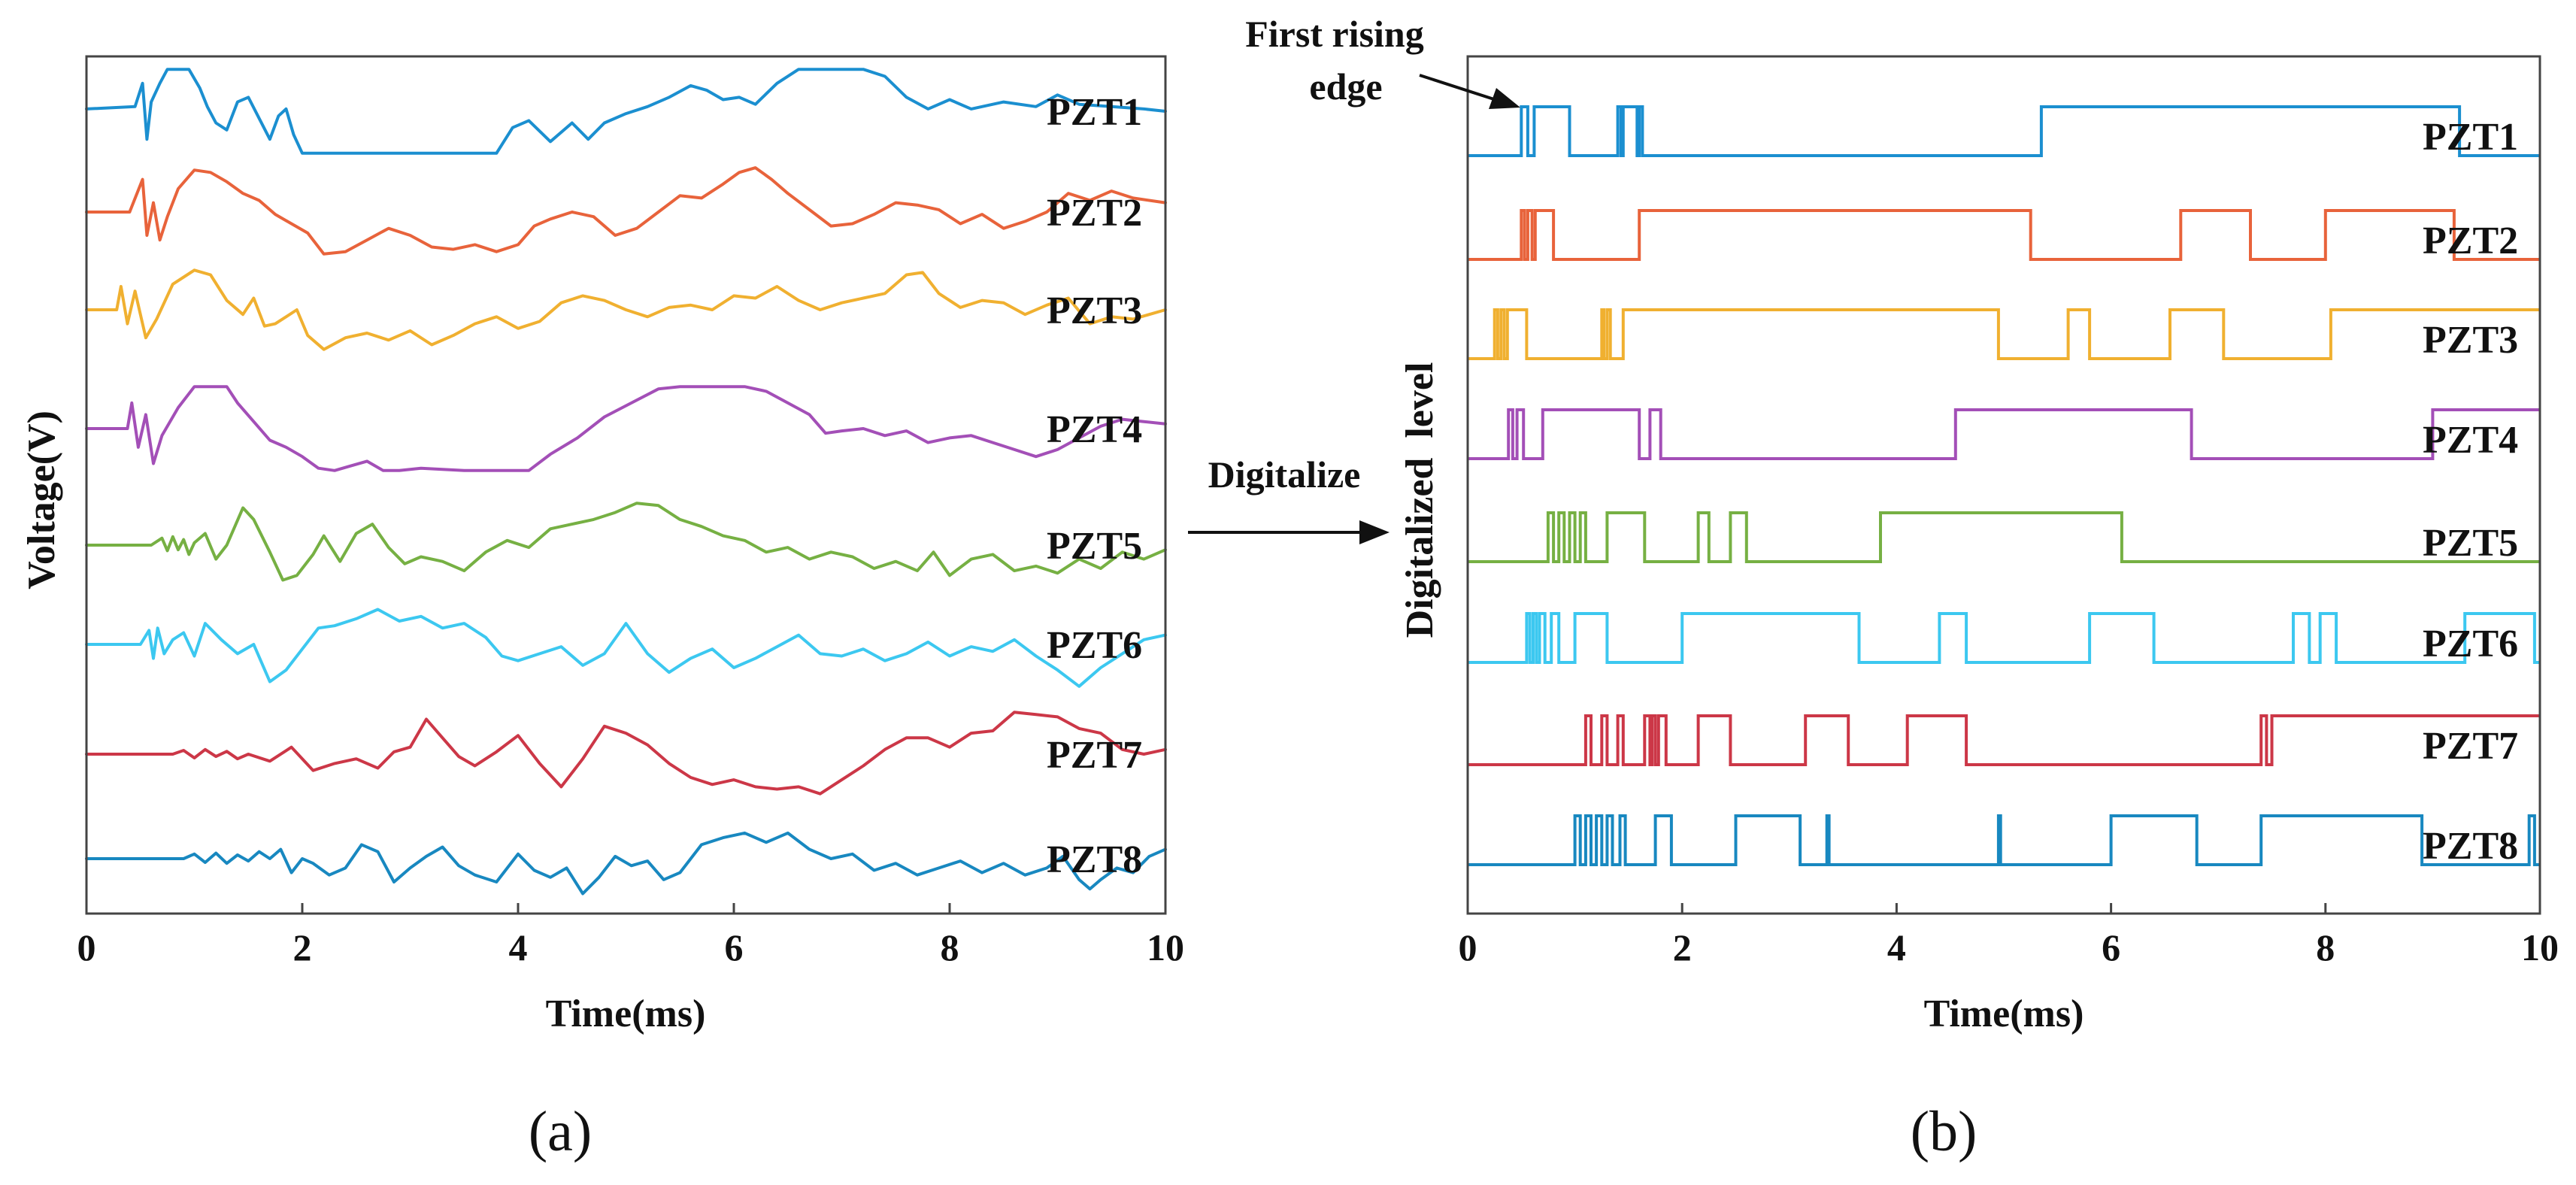 The image size is (2576, 1185). I want to click on panel-b-xlabel: Time(ms), so click(2004, 1014).